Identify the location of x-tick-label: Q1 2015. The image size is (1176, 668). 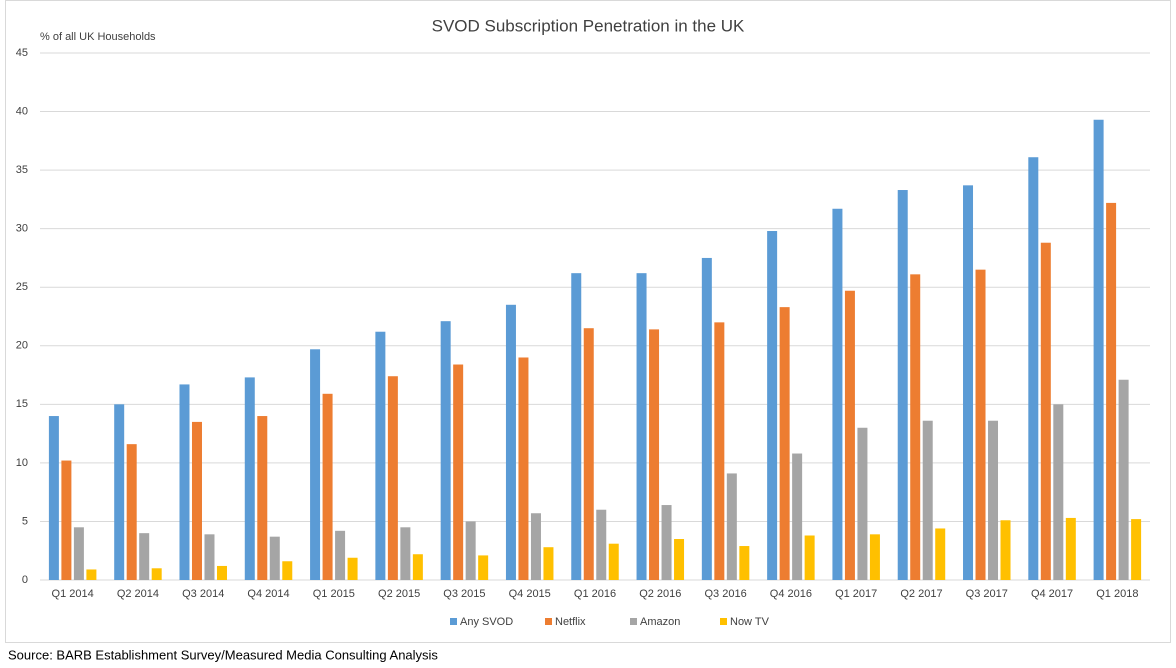
(334, 594).